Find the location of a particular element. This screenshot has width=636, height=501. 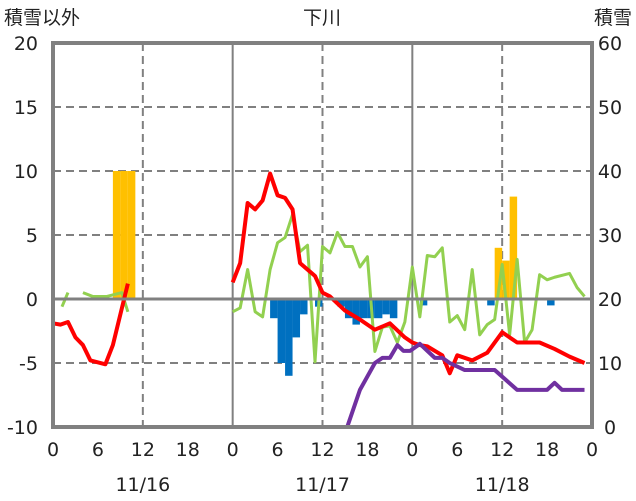

y-tick-left: 5 is located at coordinates (32, 236).